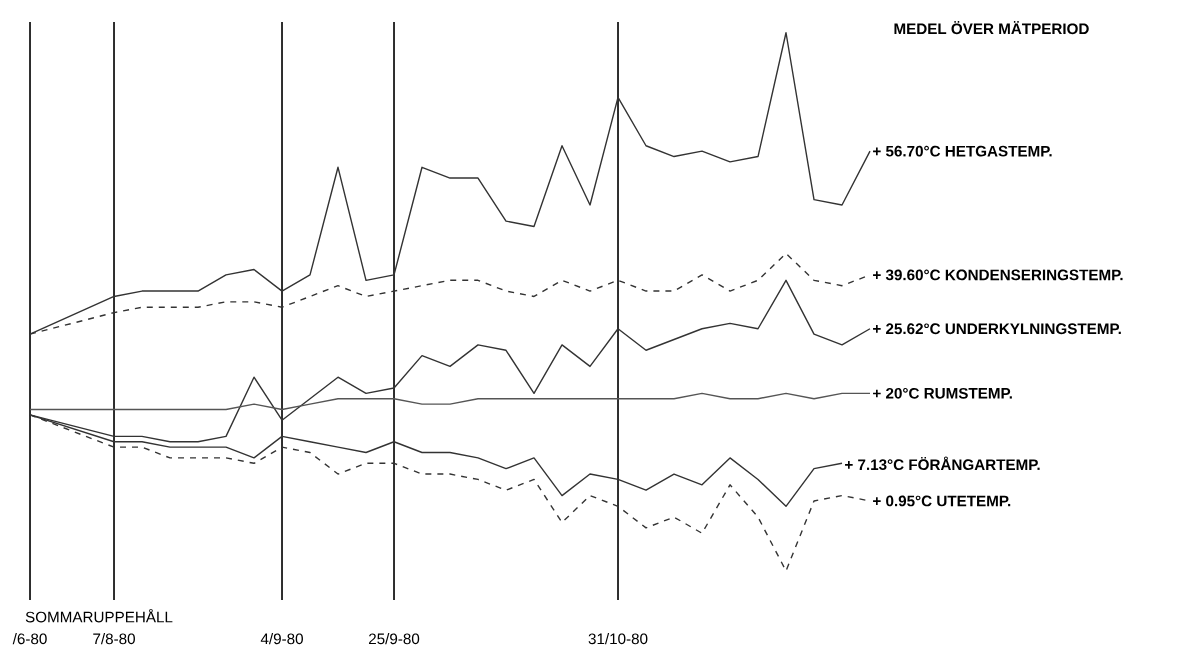  What do you see at coordinates (991, 28) in the screenshot?
I see `text: MEDEL ÖVER MÄTPERIOD` at bounding box center [991, 28].